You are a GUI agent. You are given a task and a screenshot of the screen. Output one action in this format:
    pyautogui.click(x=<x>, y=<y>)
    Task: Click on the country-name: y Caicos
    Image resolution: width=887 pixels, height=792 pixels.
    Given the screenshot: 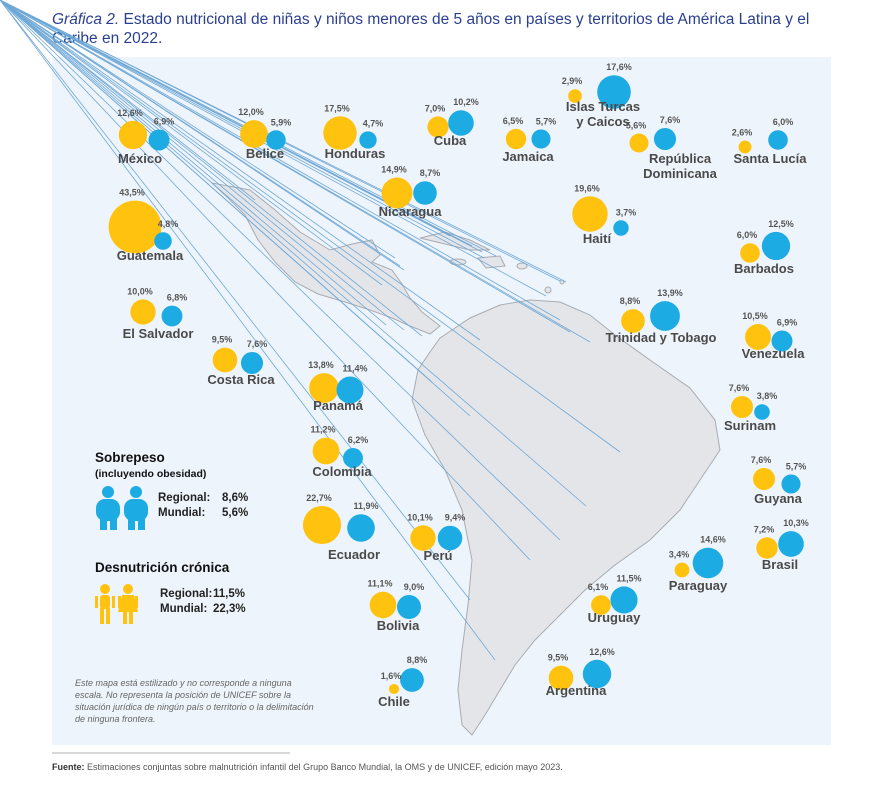 What is the action you would take?
    pyautogui.click(x=602, y=121)
    